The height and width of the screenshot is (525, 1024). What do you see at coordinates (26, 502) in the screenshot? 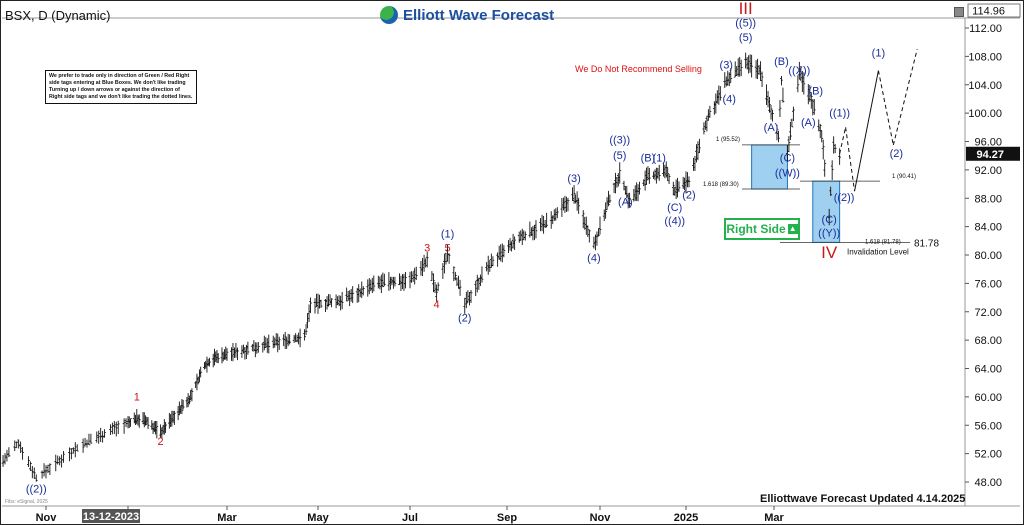
I see `watermark-text: Fibs: eSignal, 2025` at bounding box center [26, 502].